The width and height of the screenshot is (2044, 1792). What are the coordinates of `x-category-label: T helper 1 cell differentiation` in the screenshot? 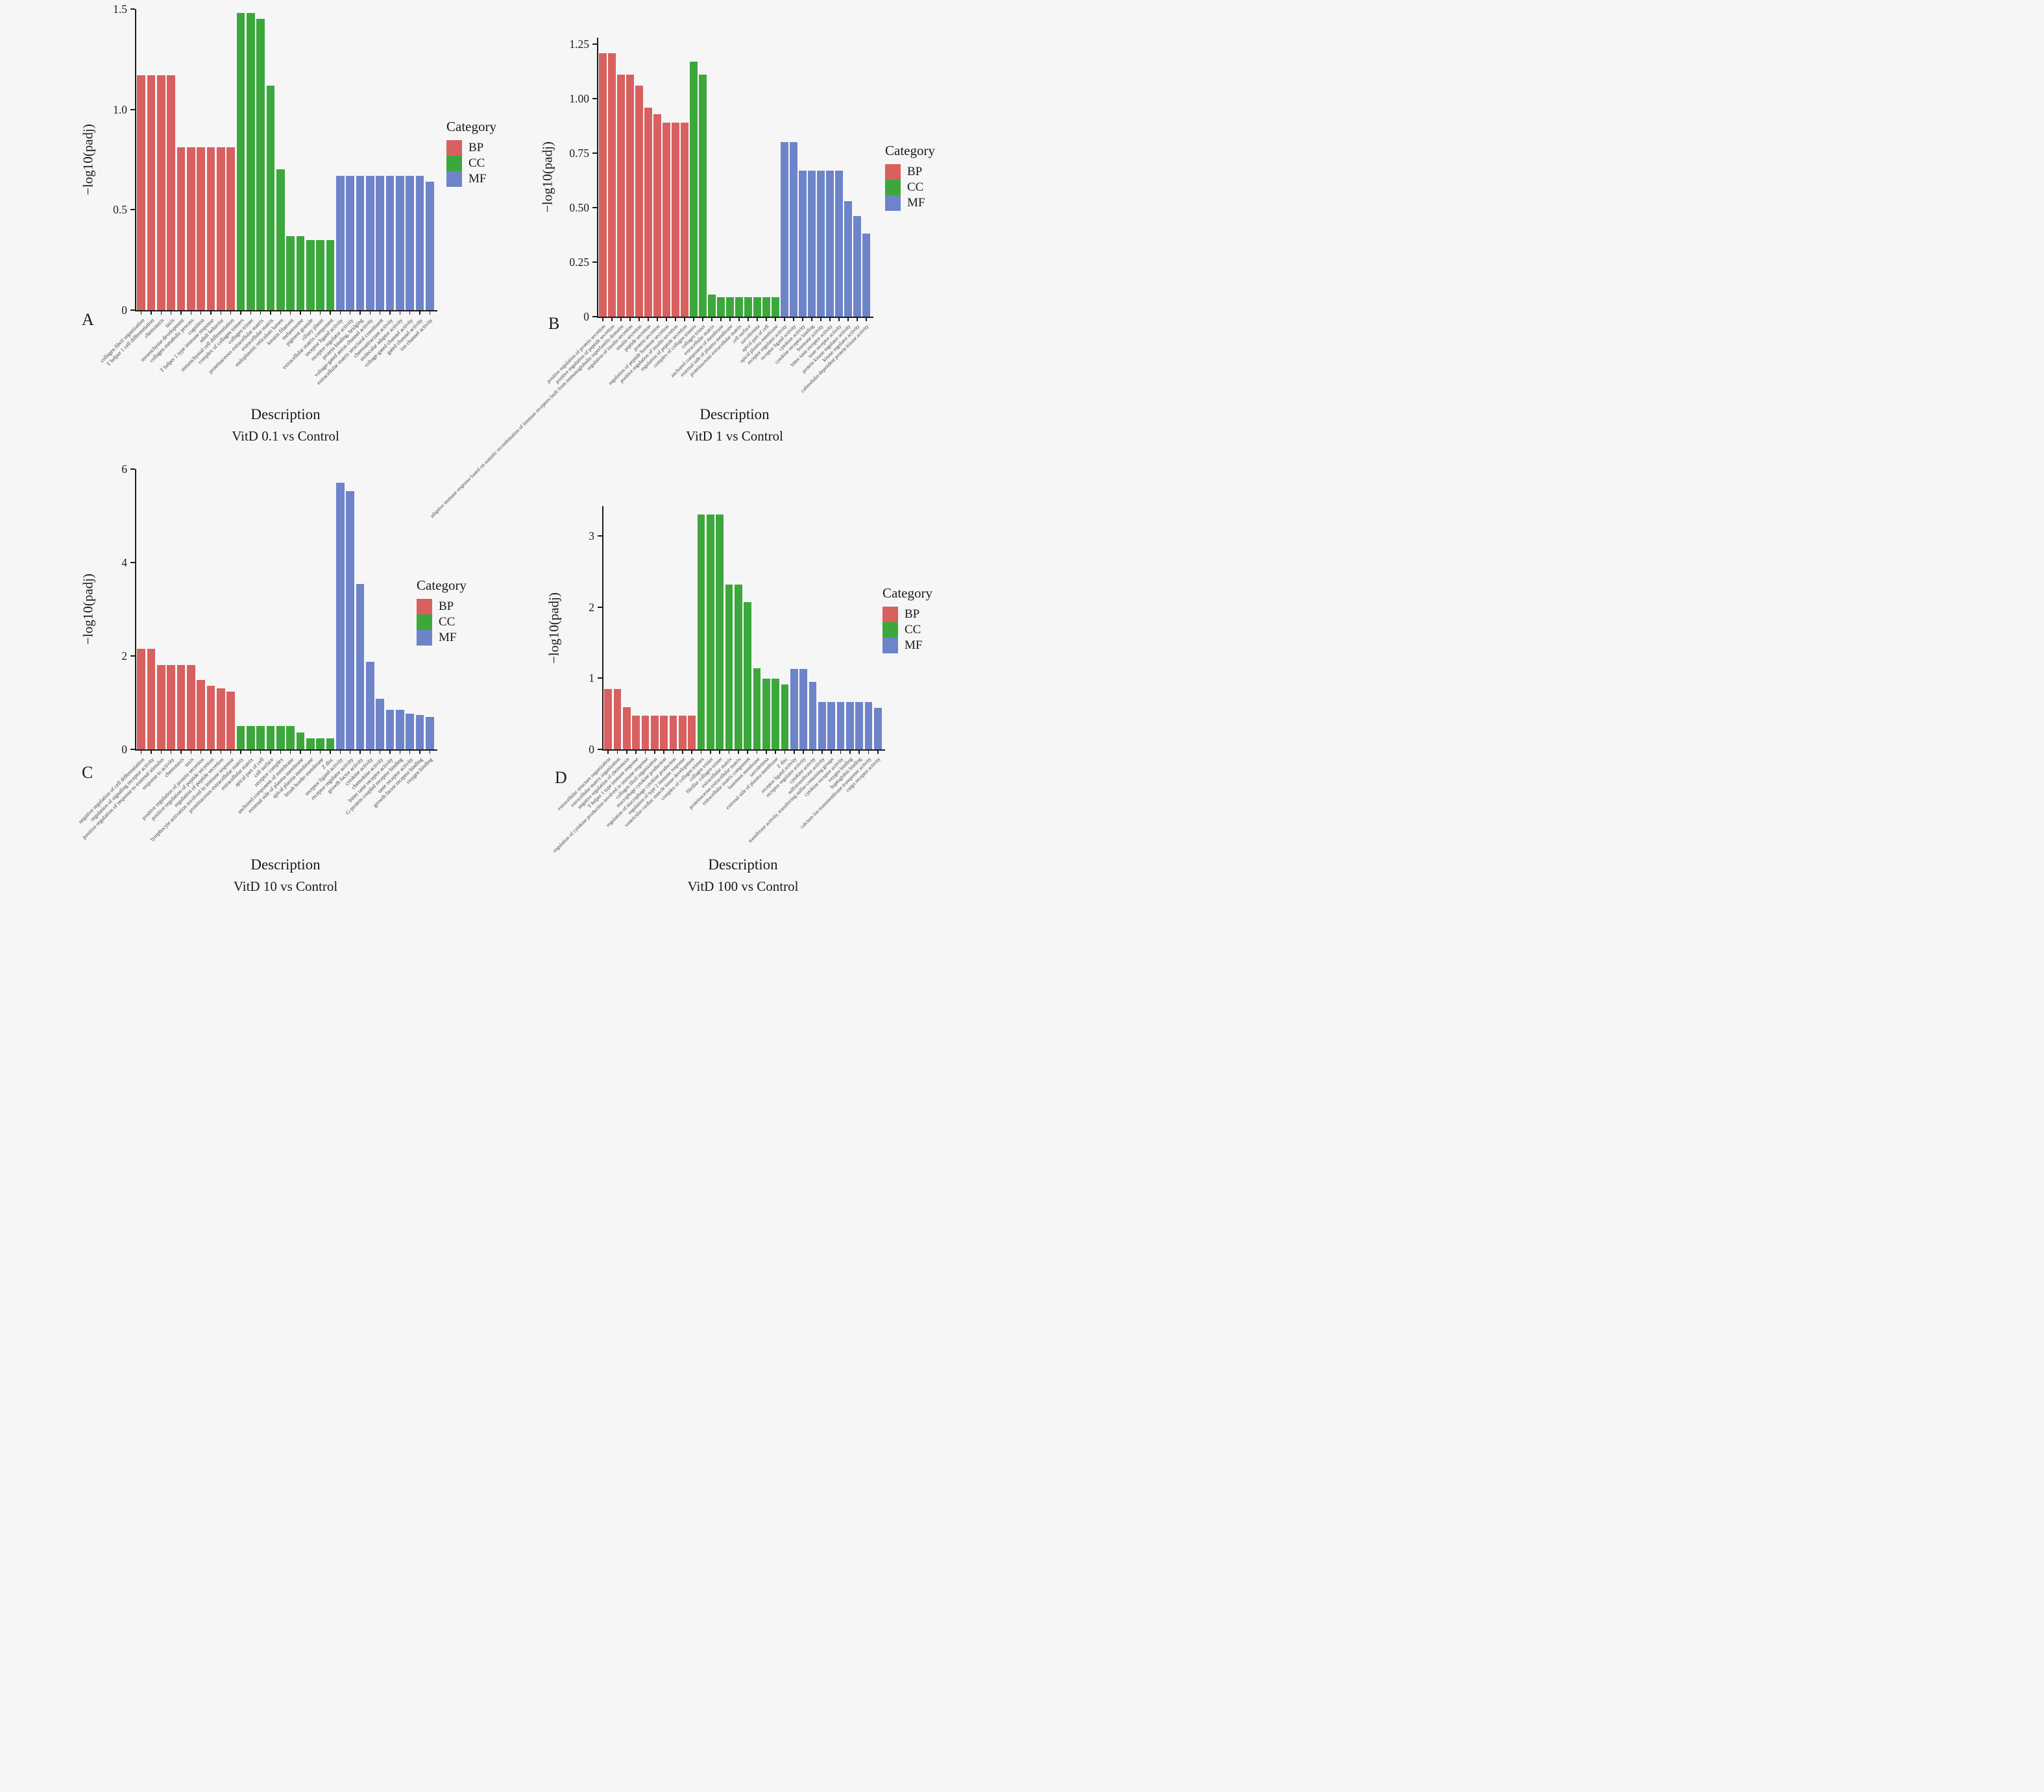 It's located at (130, 342).